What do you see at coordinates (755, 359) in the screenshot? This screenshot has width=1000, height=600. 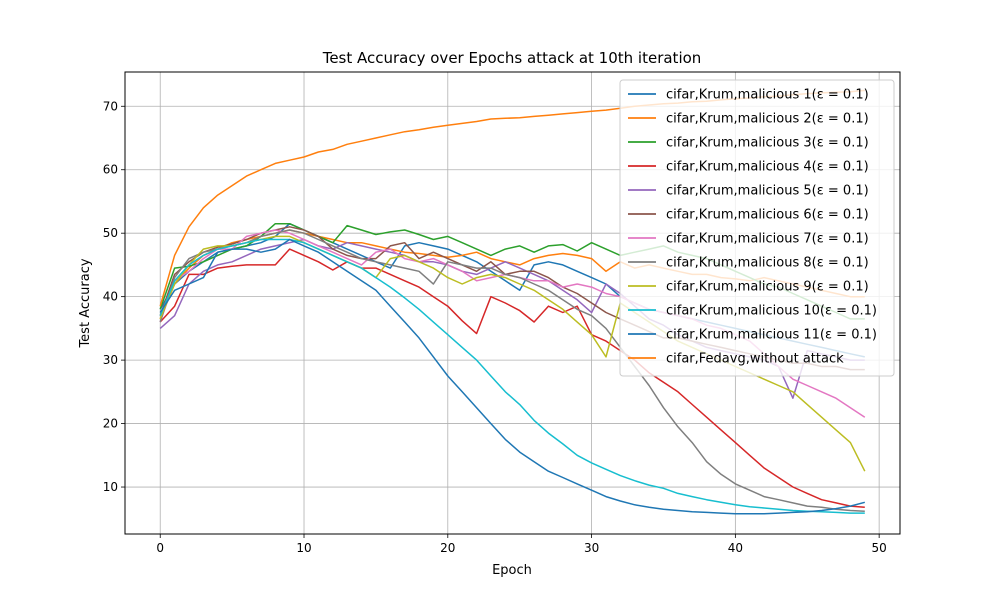 I see `legend-label: cifar,Fedavg,without attack` at bounding box center [755, 359].